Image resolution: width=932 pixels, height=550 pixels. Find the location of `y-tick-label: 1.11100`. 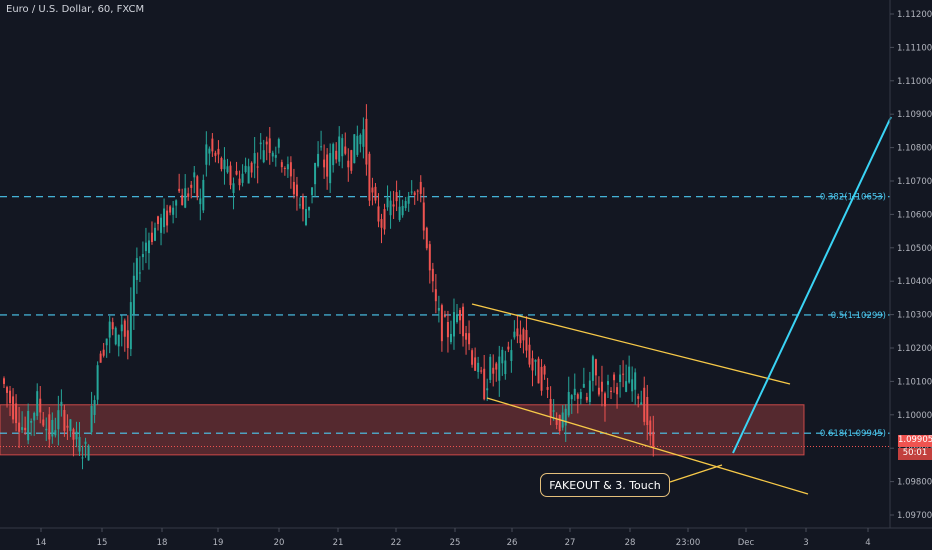

y-tick-label: 1.11100 is located at coordinates (914, 48).